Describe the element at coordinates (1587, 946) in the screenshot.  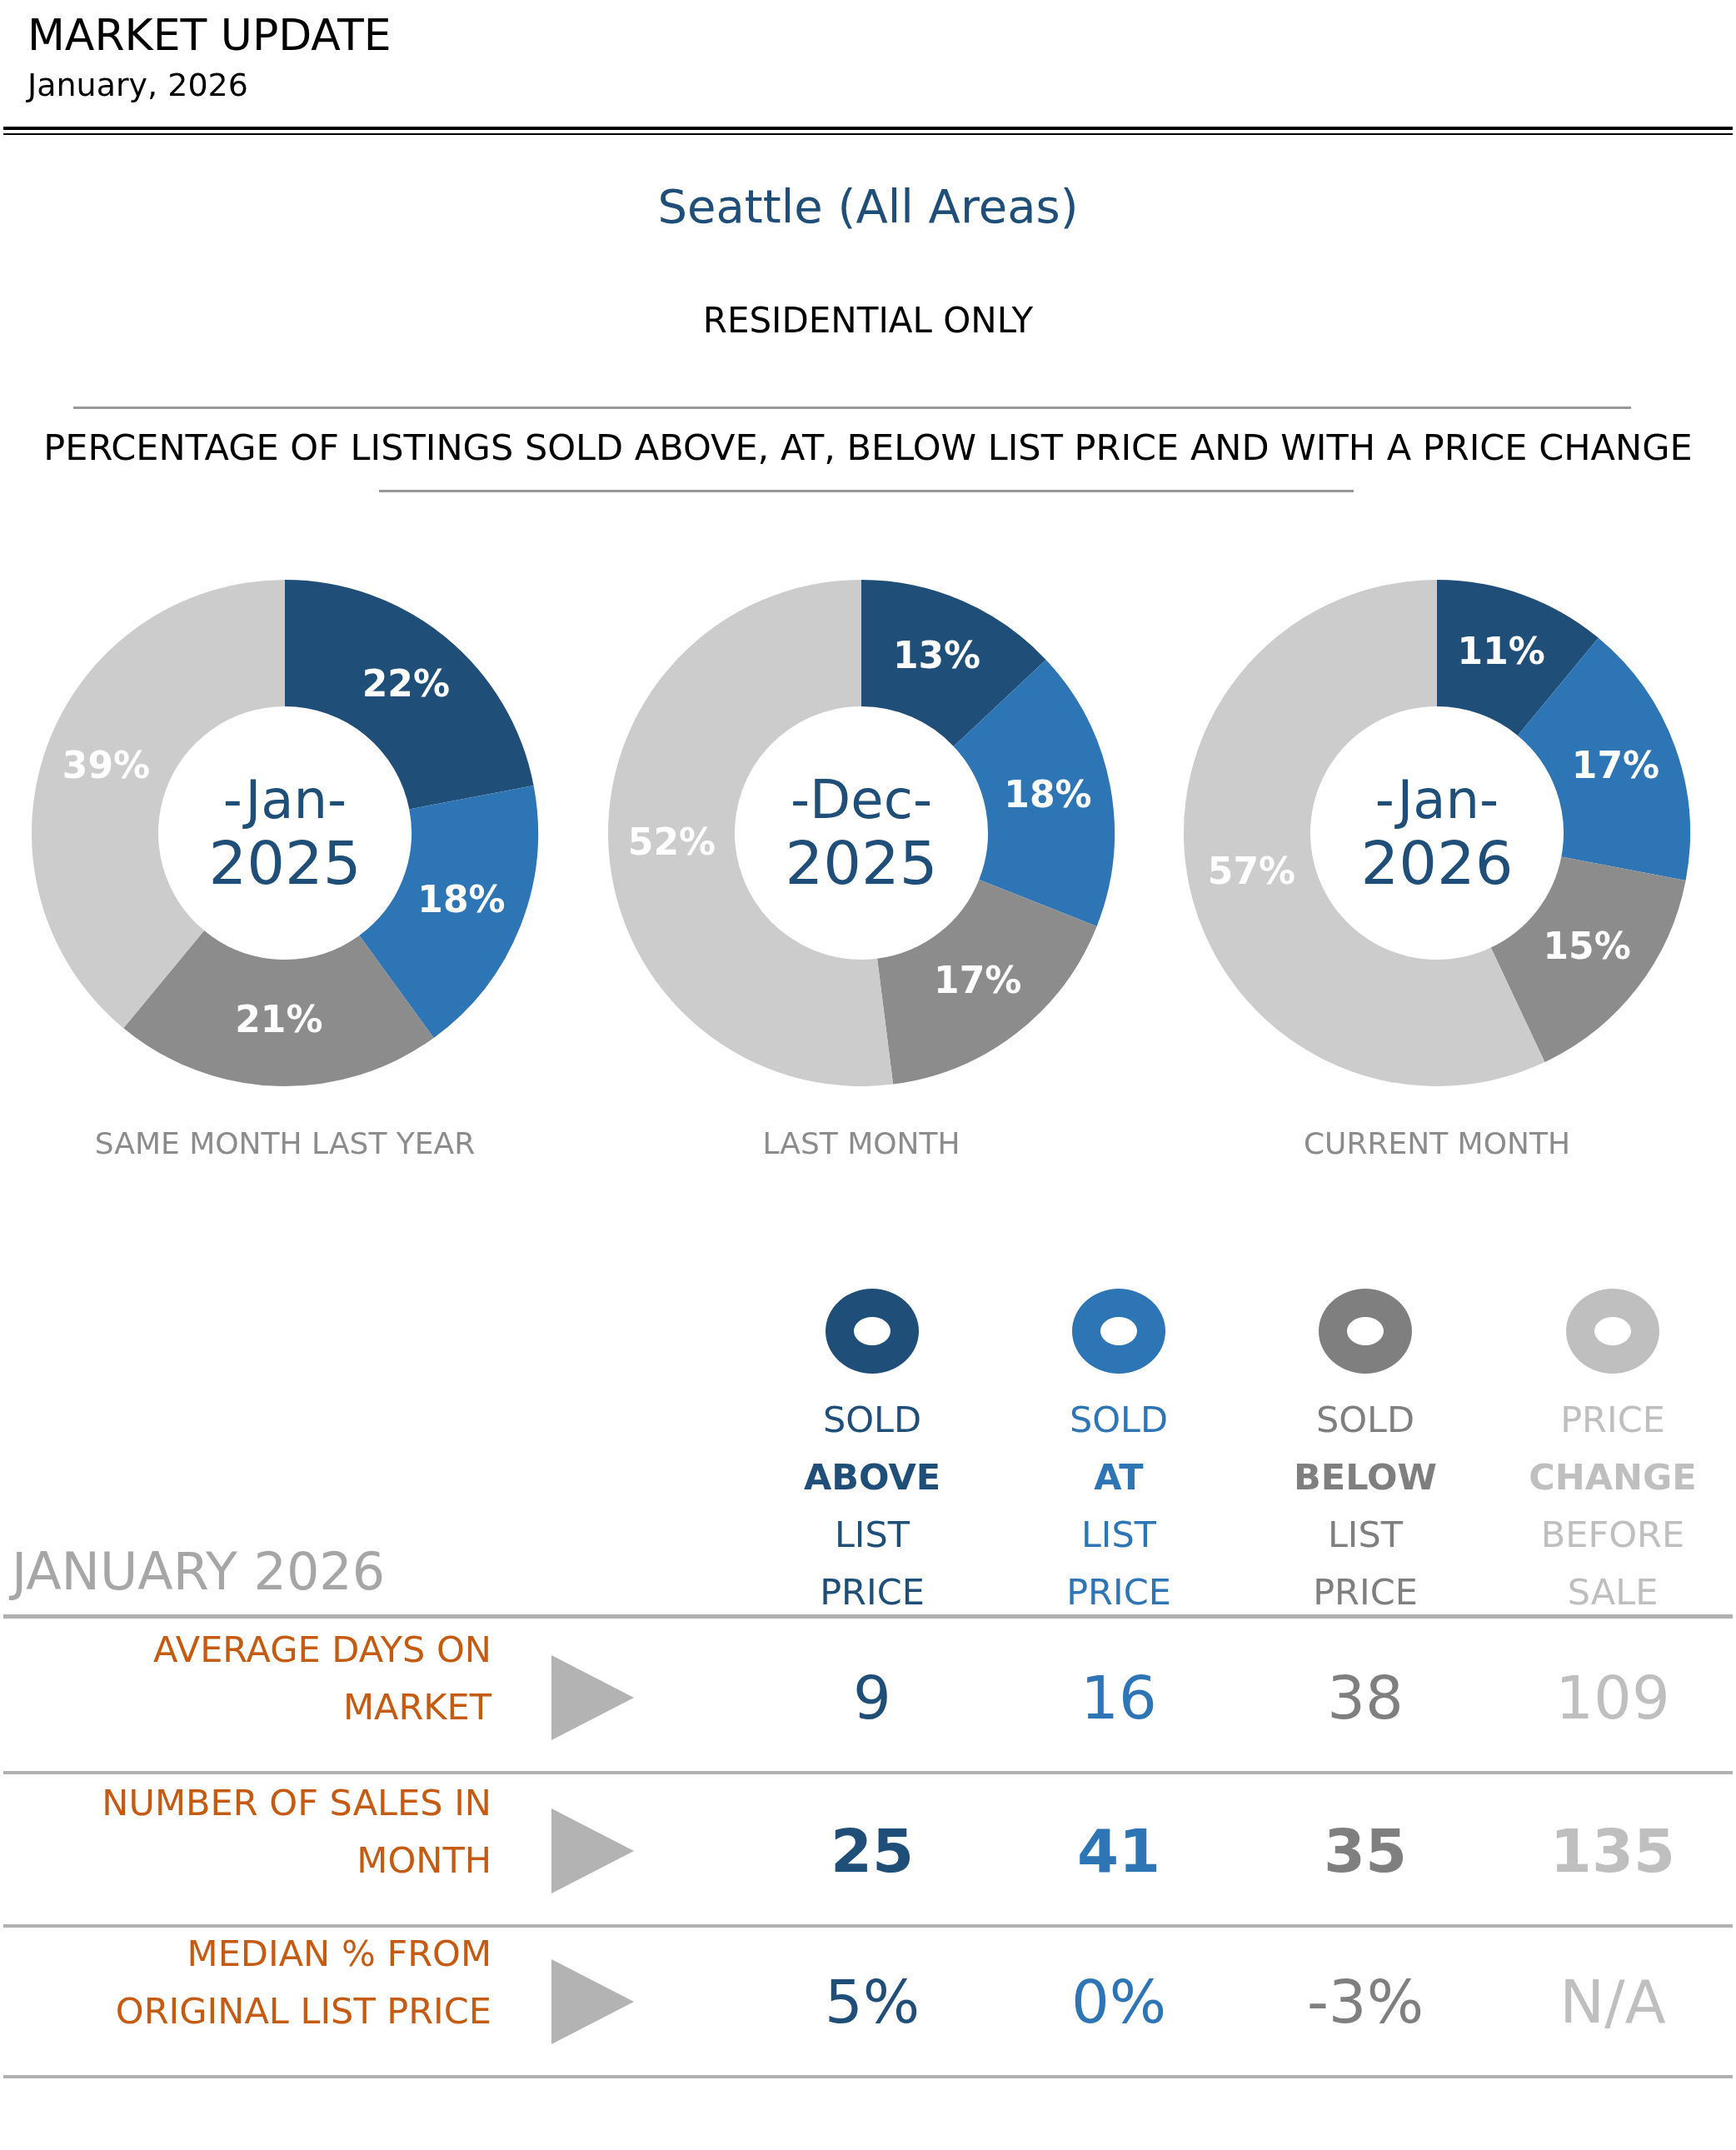
I see `data-label: 15%` at that location.